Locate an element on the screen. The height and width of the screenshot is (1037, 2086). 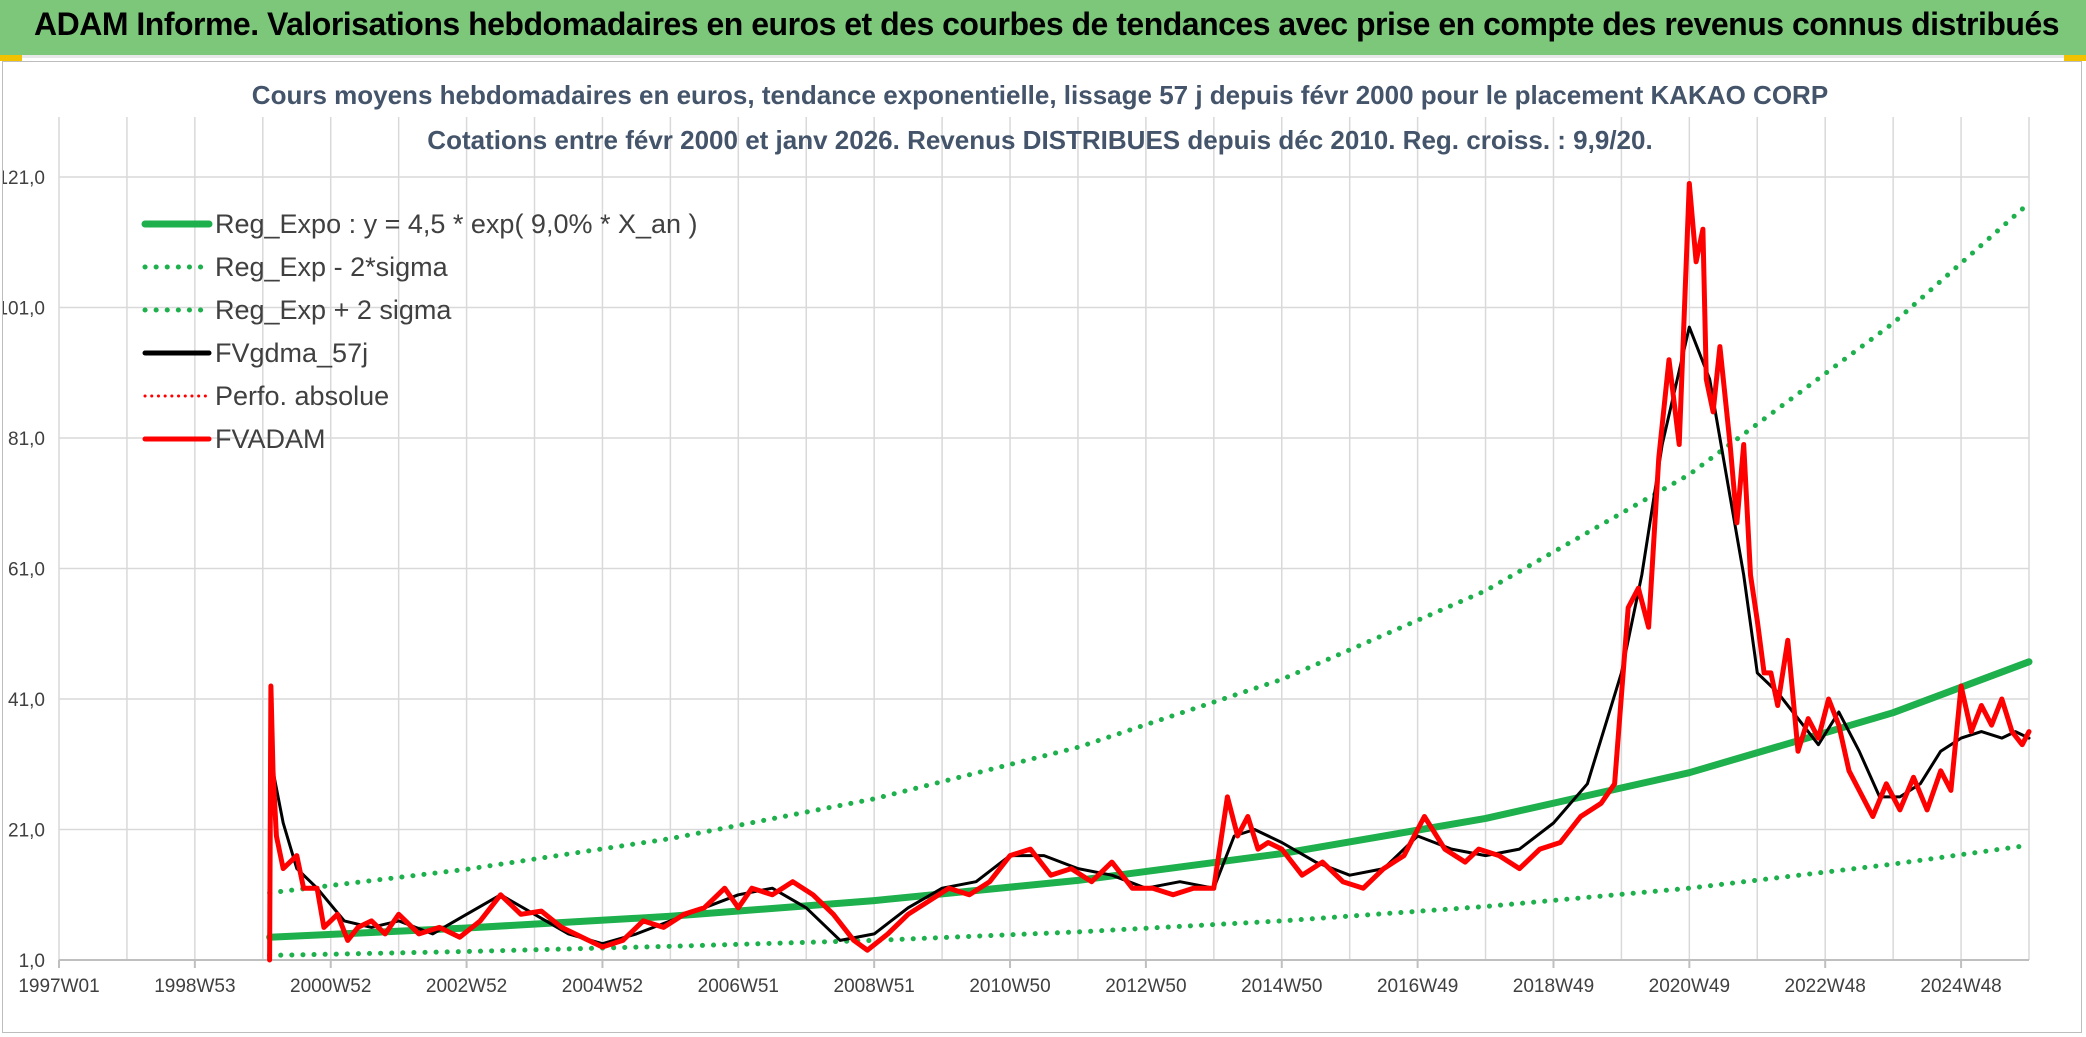
corner-mark-left is located at coordinates (11, 58).